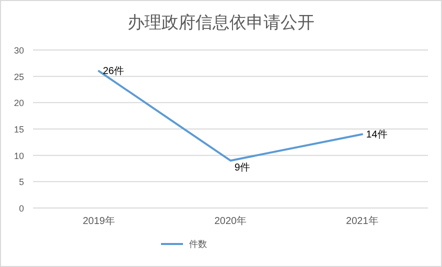 Image resolution: width=442 pixels, height=267 pixels. I want to click on y-tick-label: 20, so click(19, 103).